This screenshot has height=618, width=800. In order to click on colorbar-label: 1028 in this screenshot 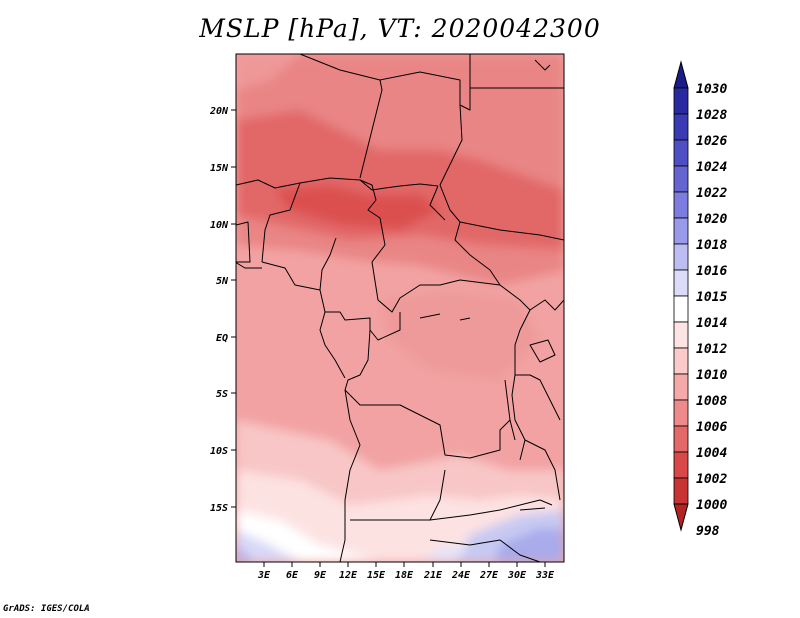, I will do `click(711, 115)`.